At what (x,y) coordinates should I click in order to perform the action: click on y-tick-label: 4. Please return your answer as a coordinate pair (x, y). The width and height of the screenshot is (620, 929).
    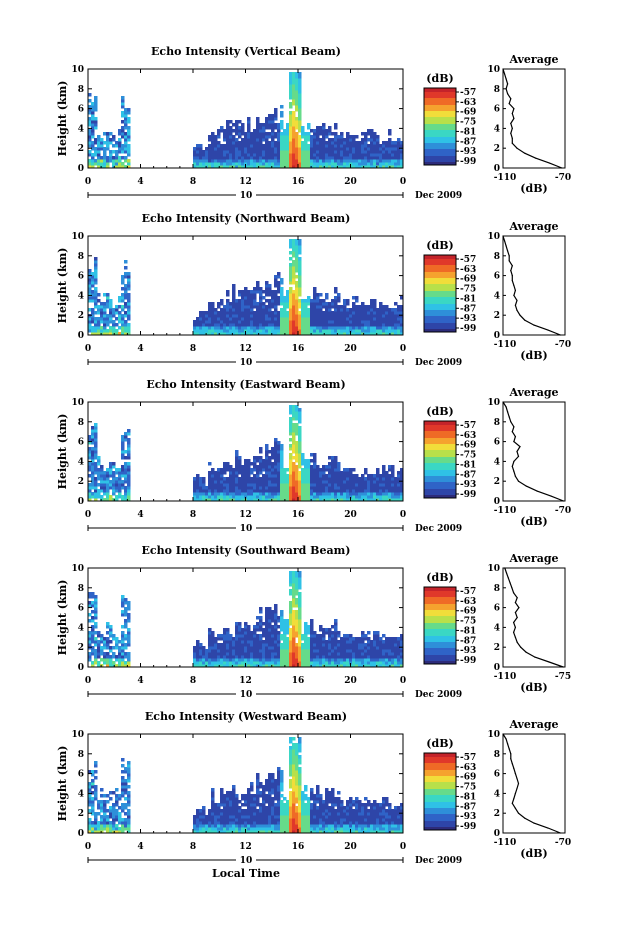
    Looking at the image, I should click on (81, 462).